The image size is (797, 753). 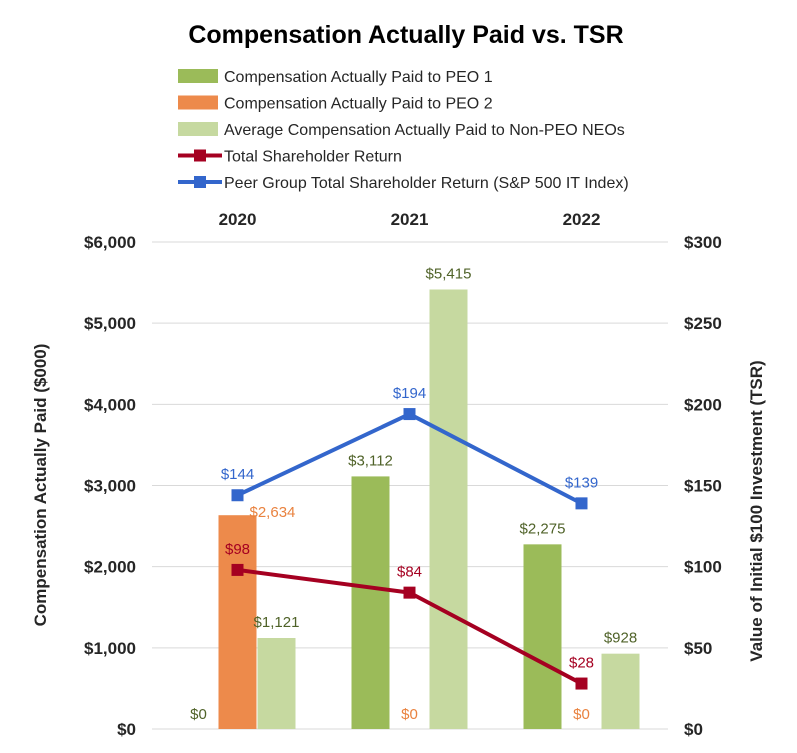 I want to click on right-tick-label: $0, so click(x=693, y=729).